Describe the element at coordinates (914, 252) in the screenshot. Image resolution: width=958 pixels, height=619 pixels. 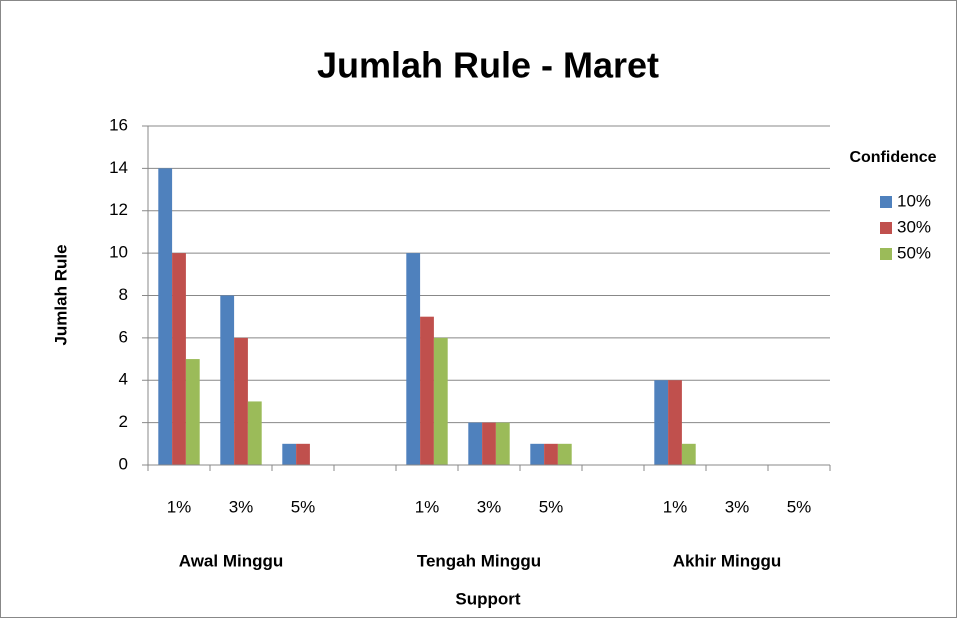
I see `legend-label: 50%` at that location.